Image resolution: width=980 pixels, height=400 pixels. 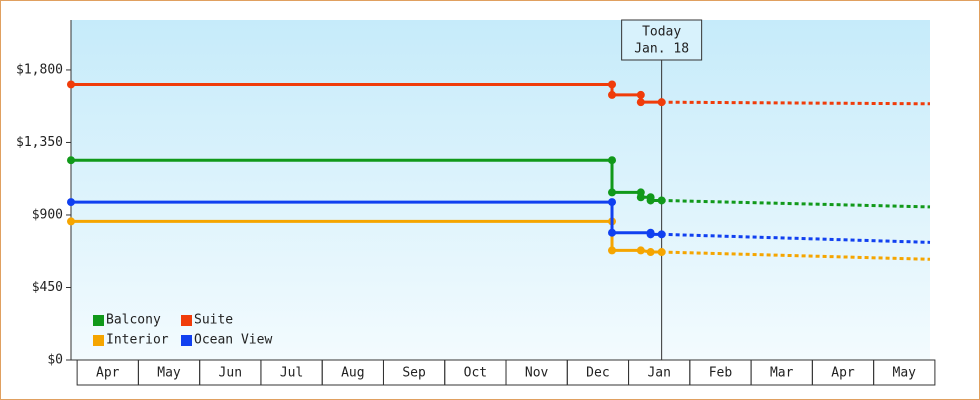 What do you see at coordinates (213, 320) in the screenshot?
I see `legend-label: Suite` at bounding box center [213, 320].